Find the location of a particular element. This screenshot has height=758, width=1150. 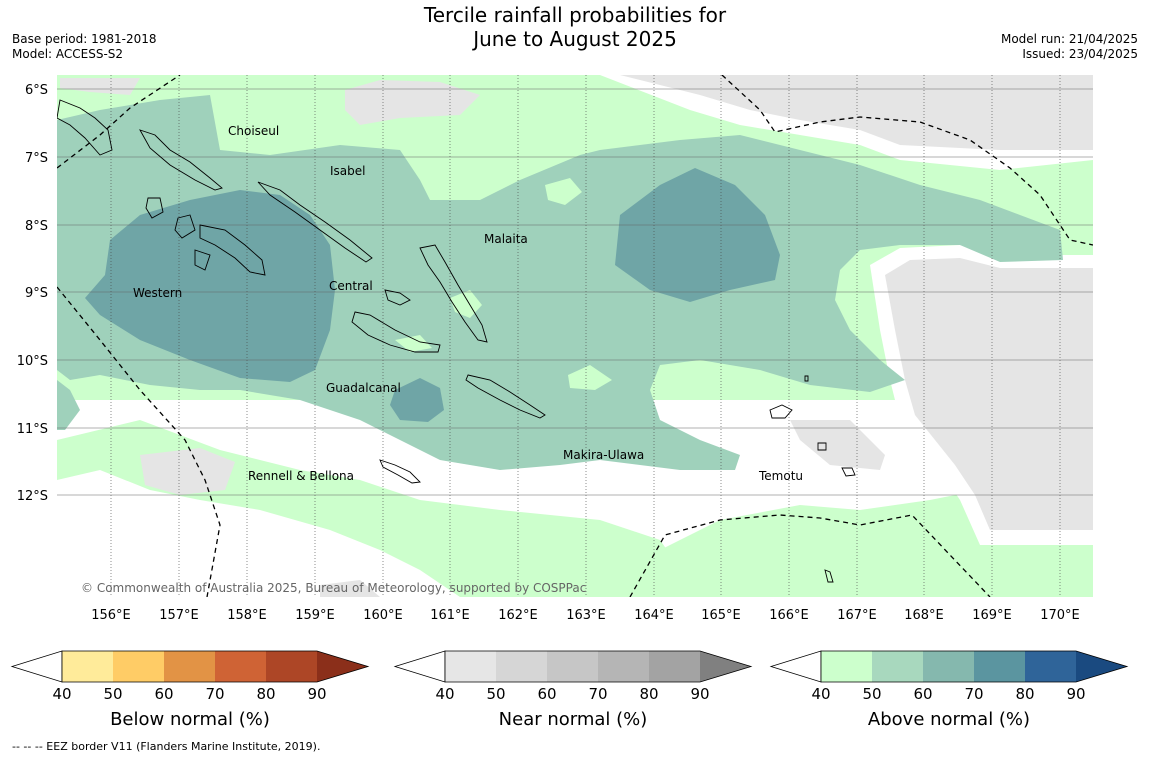

colorbar-above: 40 50 60 70 80 90 is located at coordinates (949, 677).